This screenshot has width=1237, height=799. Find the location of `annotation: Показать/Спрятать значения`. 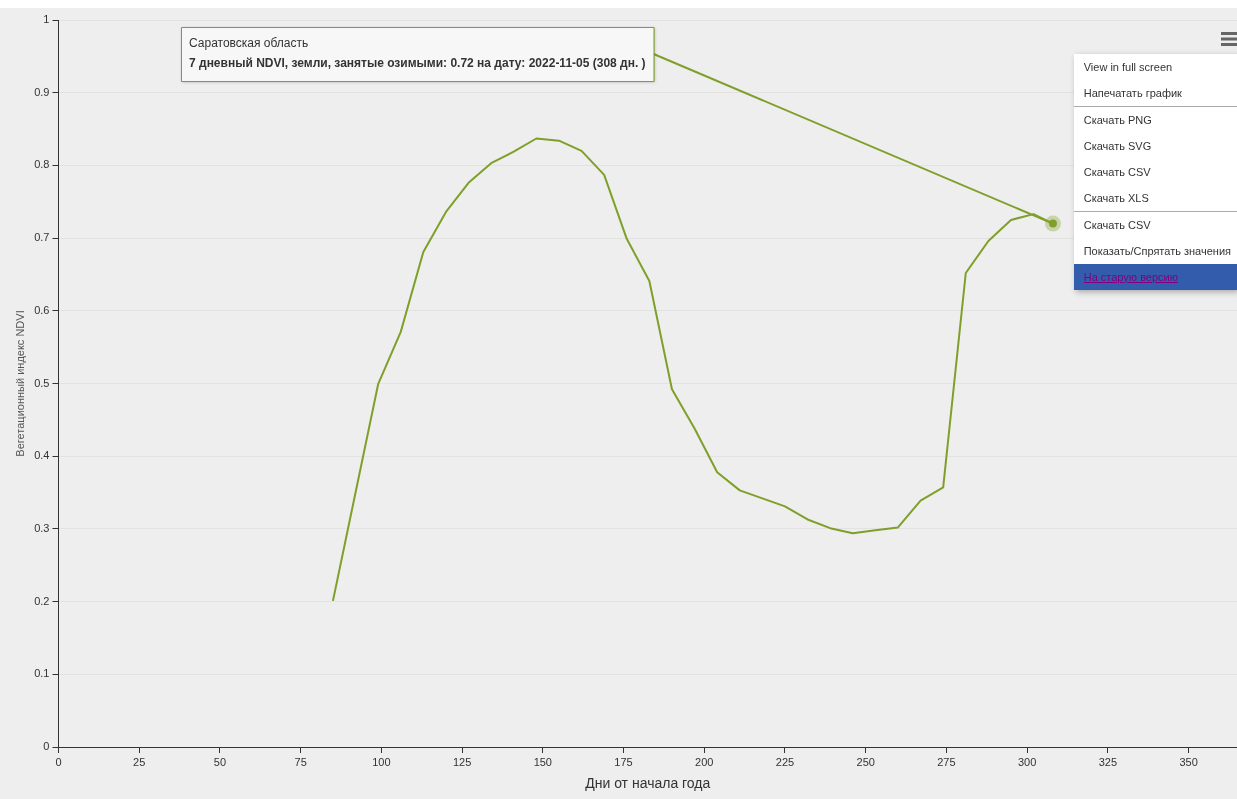

annotation: Показать/Спрятать значения is located at coordinates (1157, 251).